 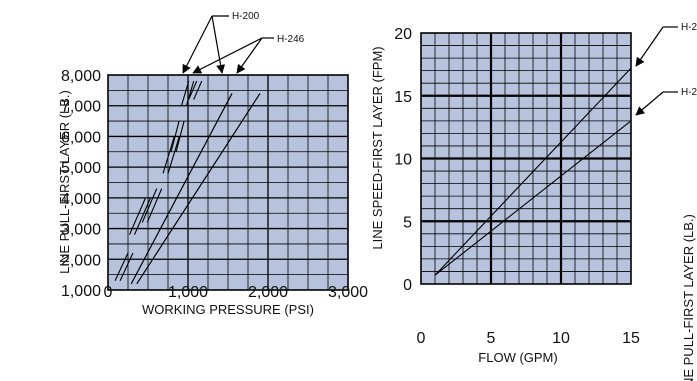 I want to click on line-pull-drum-layer-segments, so click(x=158, y=181).